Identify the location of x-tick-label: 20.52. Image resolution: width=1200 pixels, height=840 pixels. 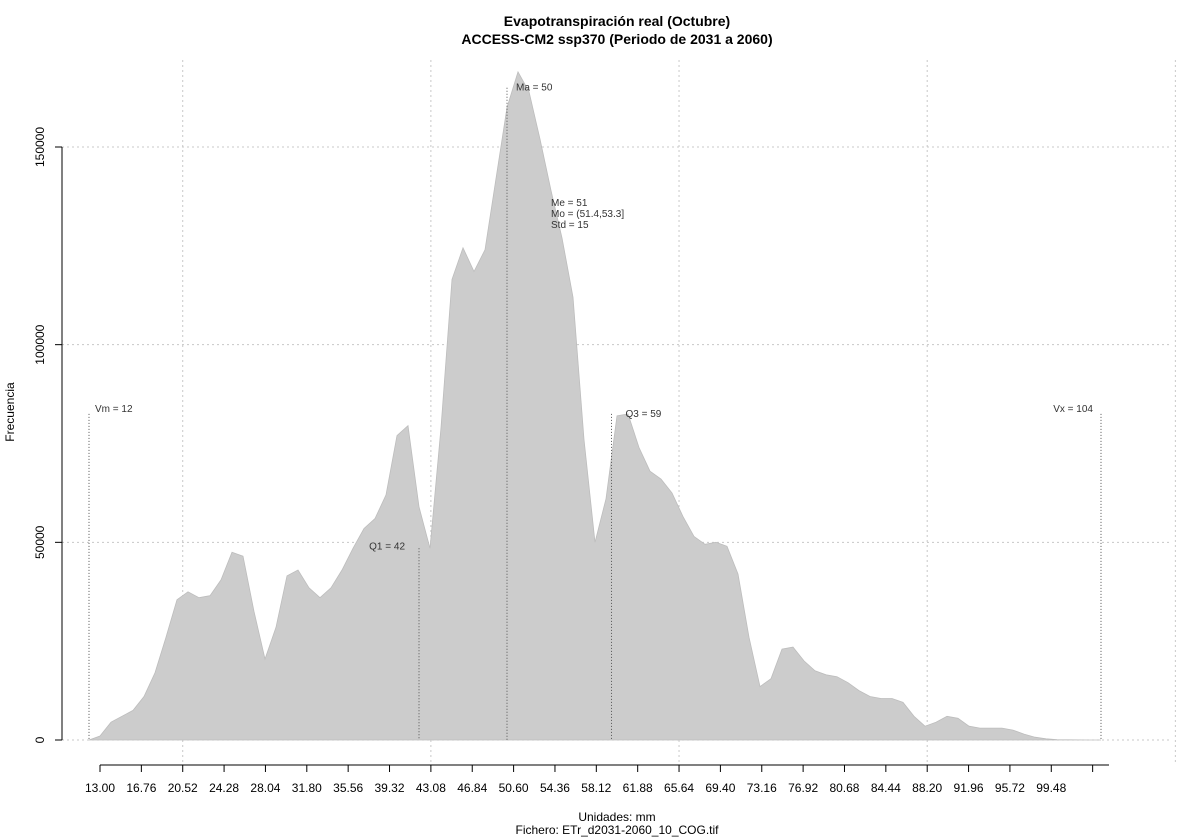
(183, 788).